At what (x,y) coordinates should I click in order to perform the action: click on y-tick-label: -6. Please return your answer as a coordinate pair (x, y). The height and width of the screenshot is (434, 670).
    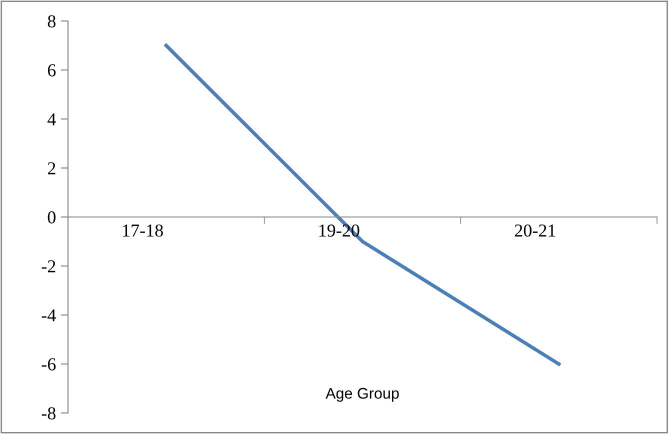
    Looking at the image, I should click on (49, 364).